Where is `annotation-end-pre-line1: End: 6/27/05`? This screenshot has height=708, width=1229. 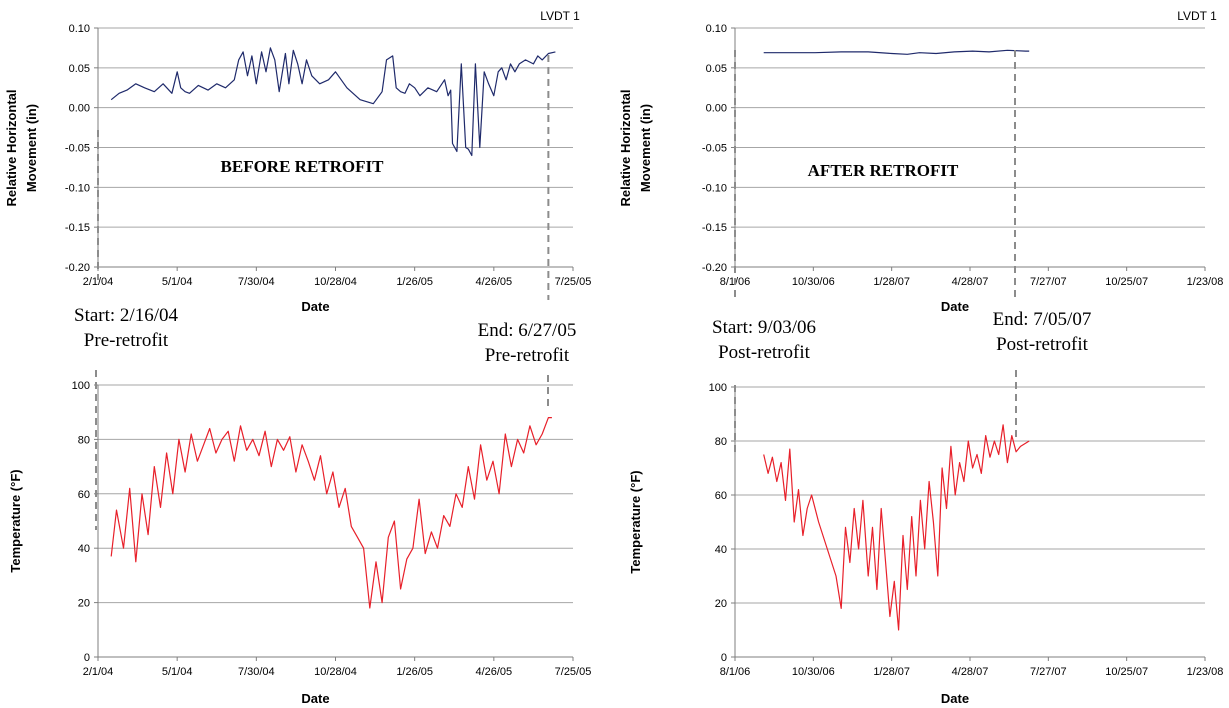 annotation-end-pre-line1: End: 6/27/05 is located at coordinates (527, 330).